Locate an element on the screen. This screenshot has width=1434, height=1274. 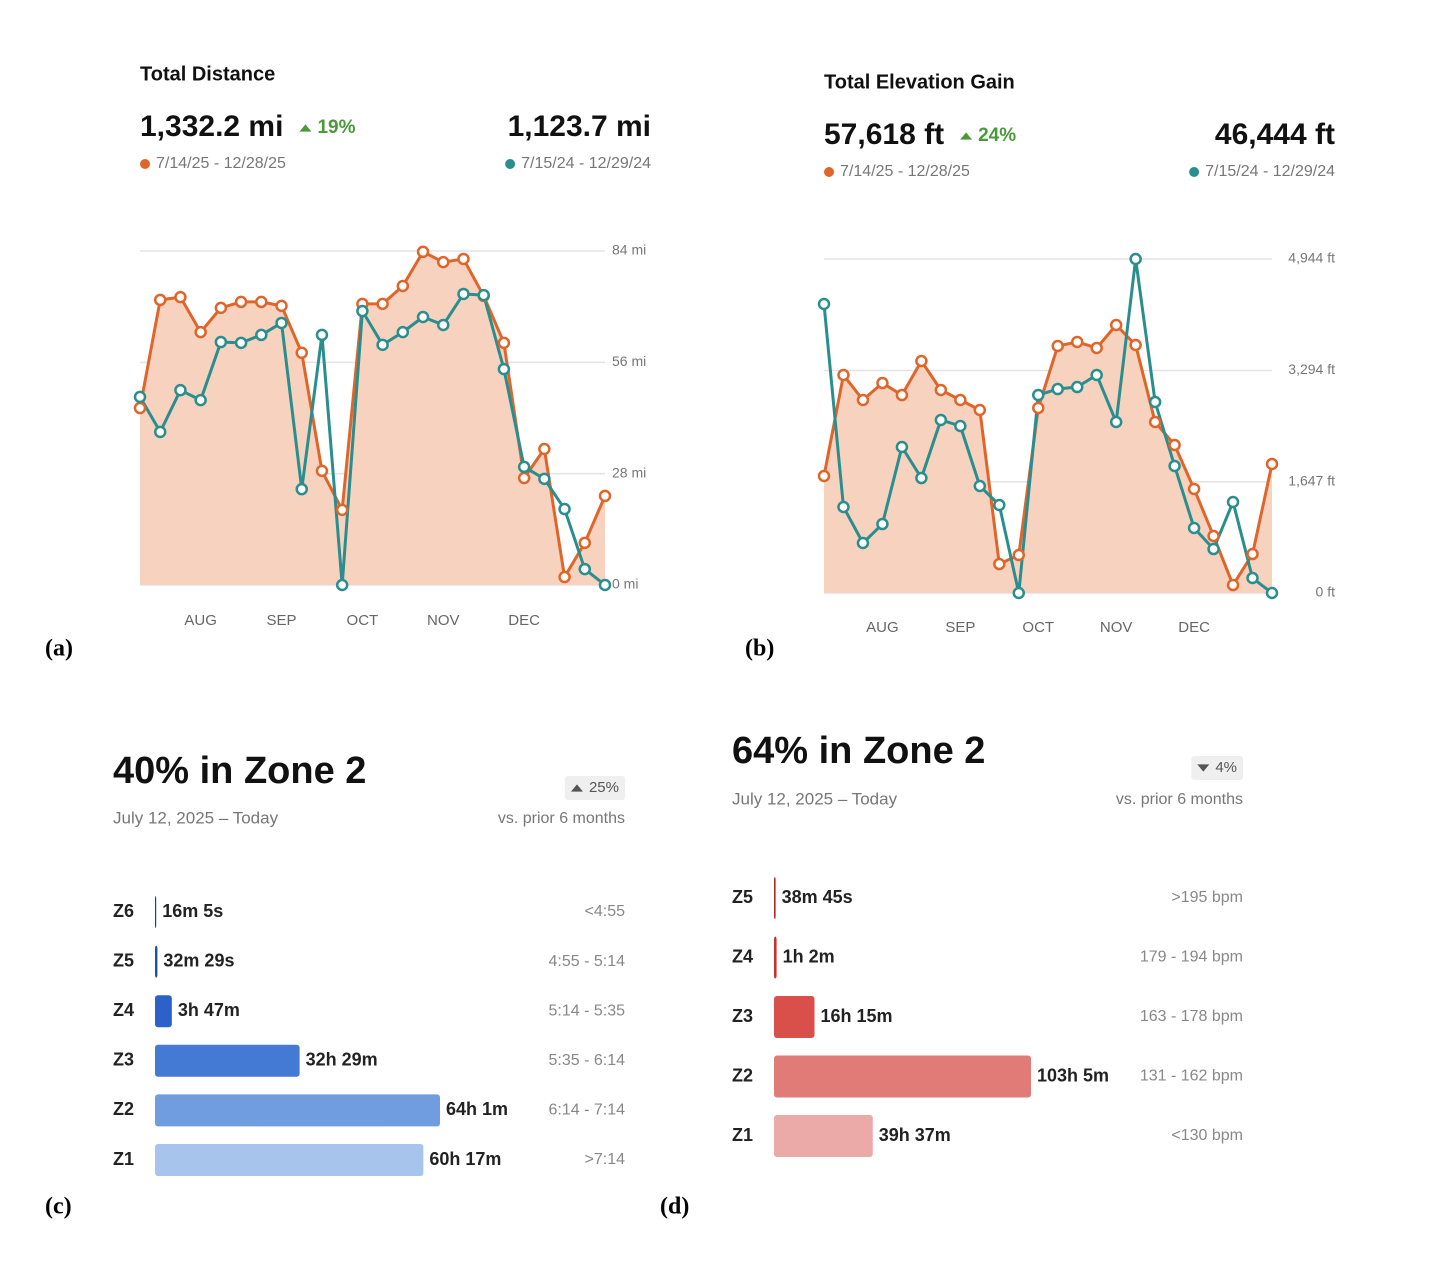
panel-label: (d) is located at coordinates (674, 1207).